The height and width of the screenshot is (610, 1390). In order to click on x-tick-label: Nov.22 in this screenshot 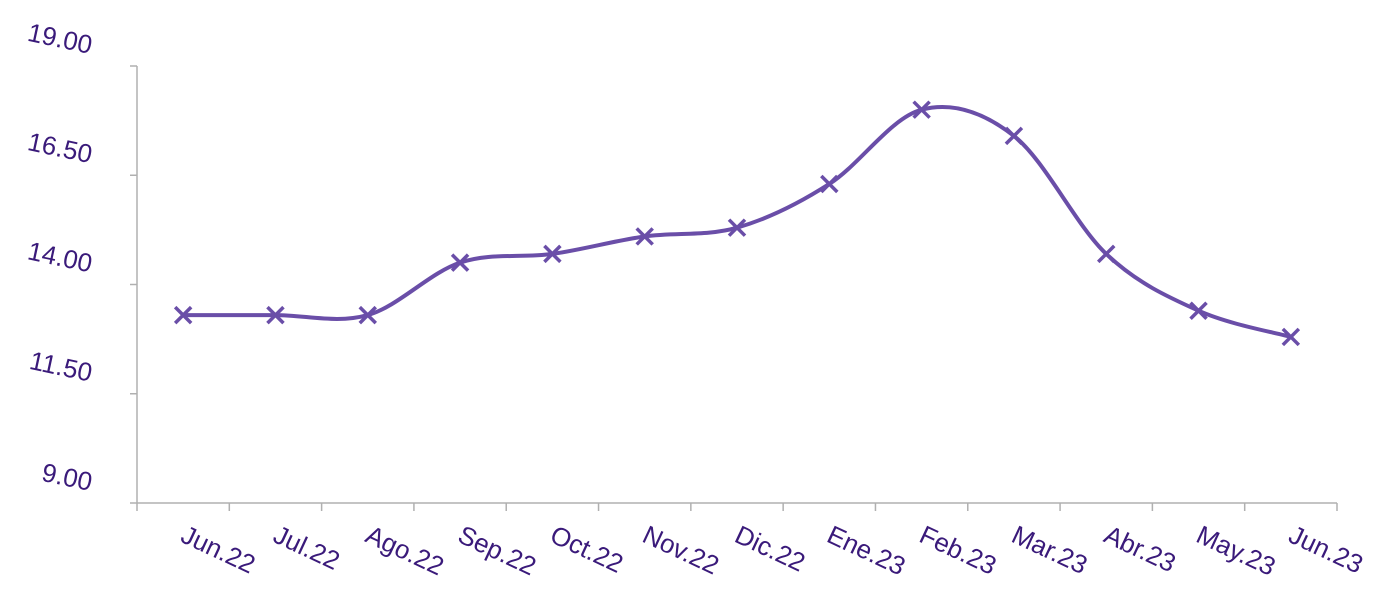, I will do `click(681, 549)`.